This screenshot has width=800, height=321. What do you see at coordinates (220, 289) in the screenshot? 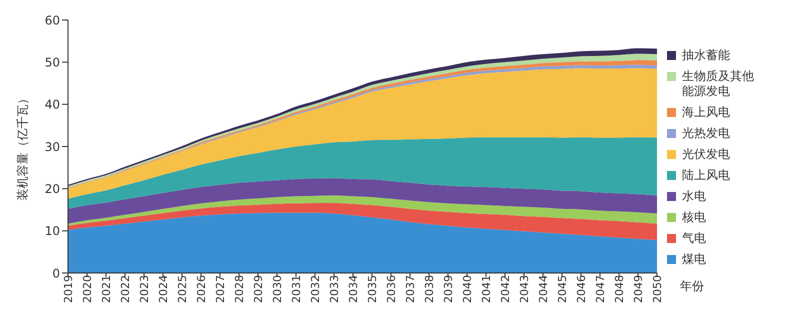
I see `x-tick-label: 2027` at bounding box center [220, 289].